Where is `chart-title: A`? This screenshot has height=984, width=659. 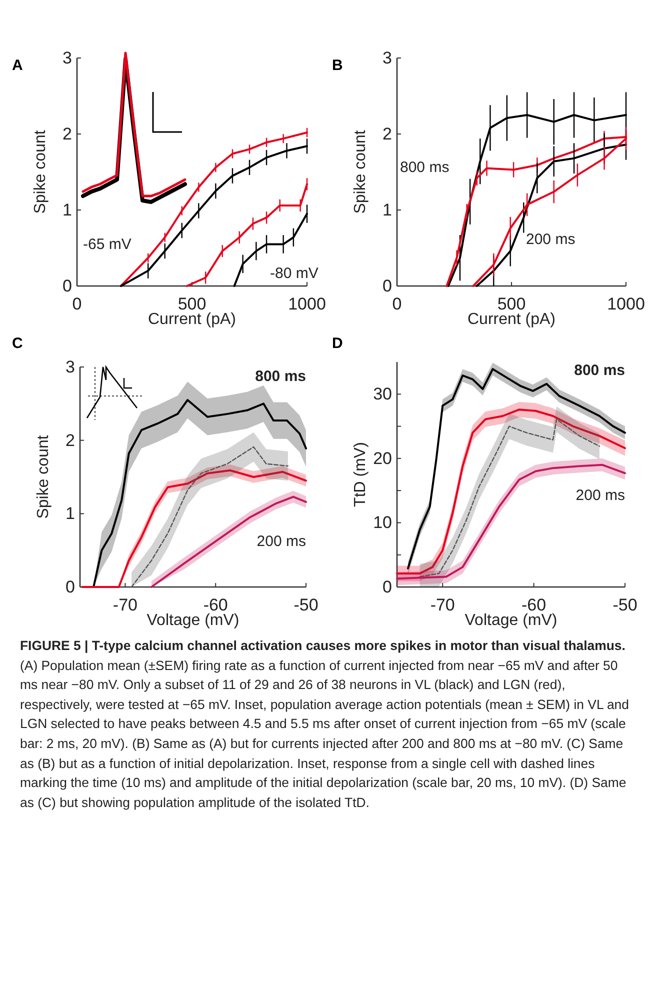
chart-title: A is located at coordinates (17, 65).